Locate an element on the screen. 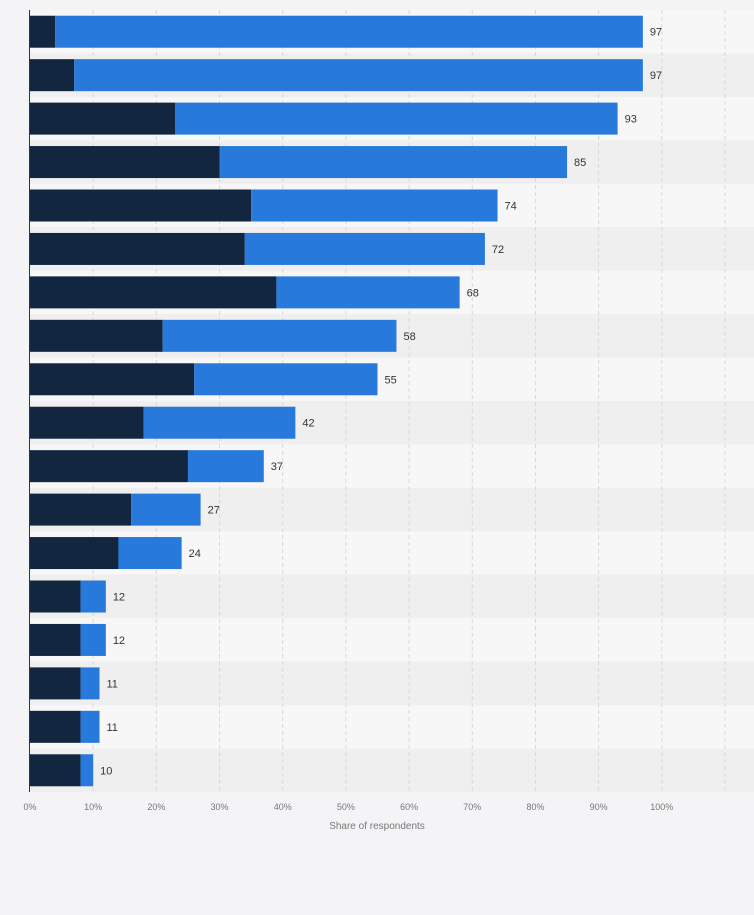 This screenshot has height=915, width=754. x-tick-label: 70% is located at coordinates (472, 807).